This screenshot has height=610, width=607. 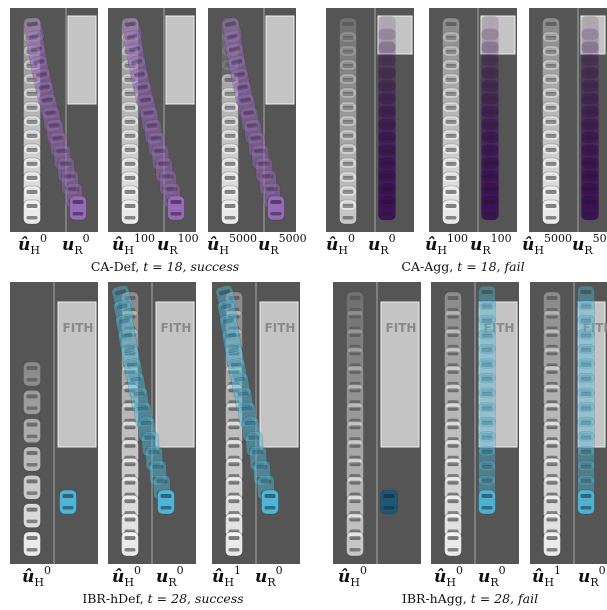 What do you see at coordinates (589, 244) in the screenshot?
I see `label-ur-5000: uR5000` at bounding box center [589, 244].